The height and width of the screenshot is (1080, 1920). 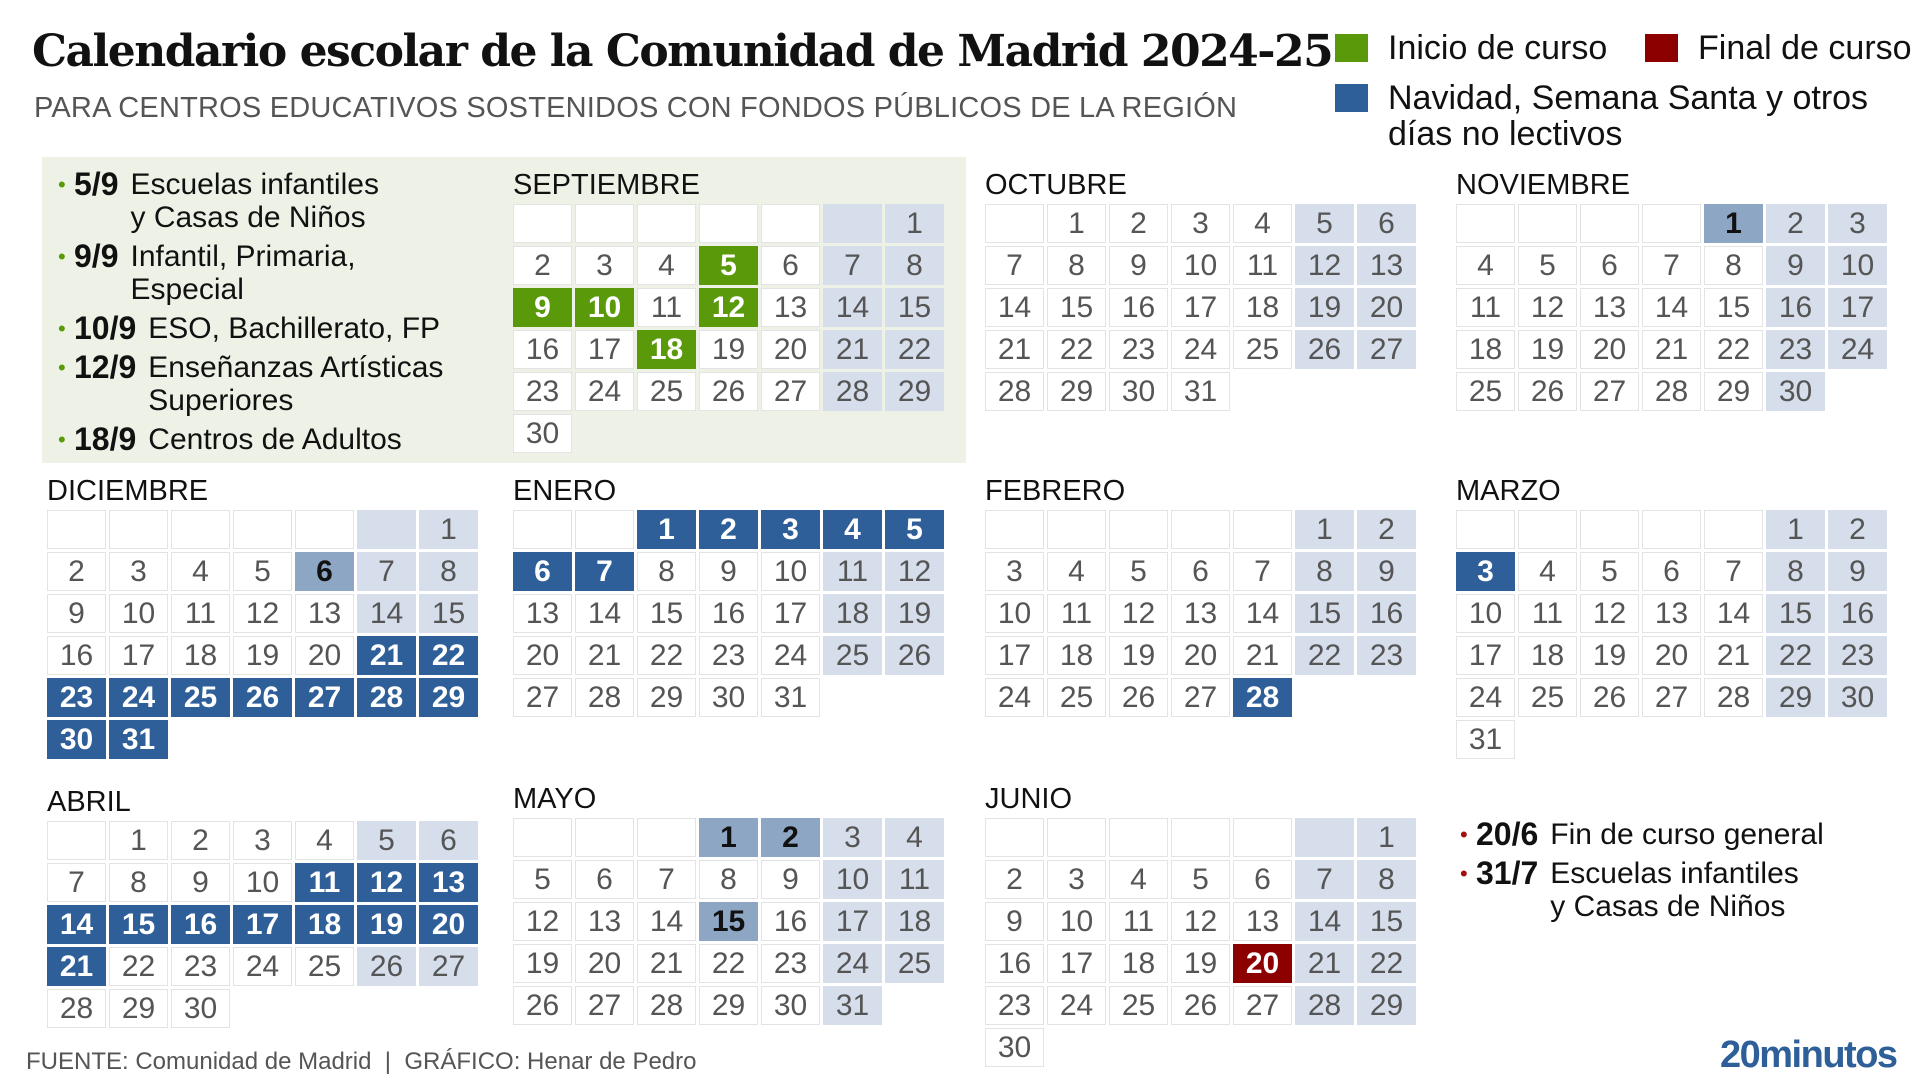 I want to click on day-cell: 2, so click(x=1857, y=529).